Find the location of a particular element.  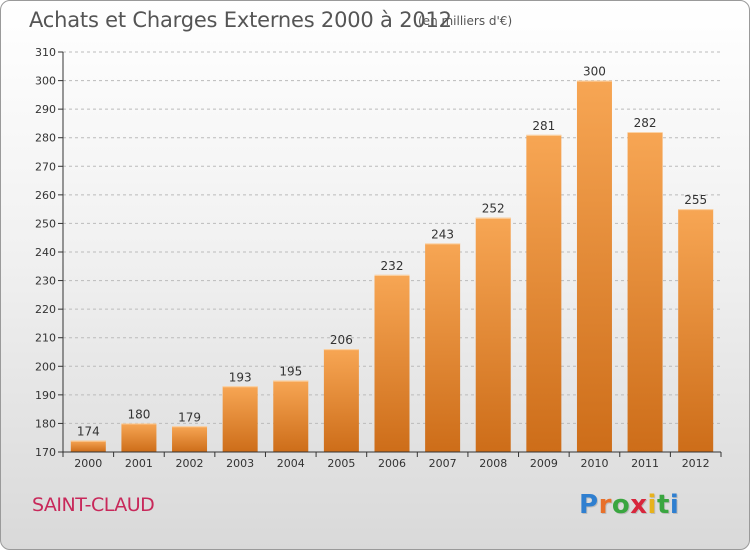

bar-value-label: 179 is located at coordinates (189, 417).